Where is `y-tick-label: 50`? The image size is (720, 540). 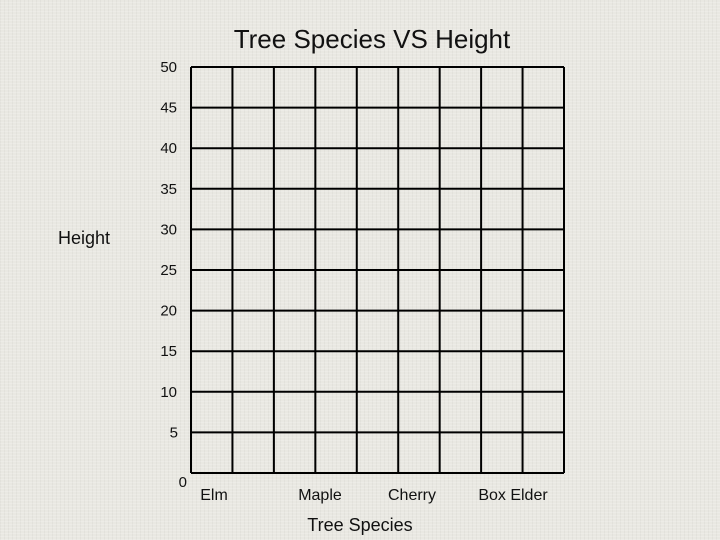
y-tick-label: 50 is located at coordinates (168, 67).